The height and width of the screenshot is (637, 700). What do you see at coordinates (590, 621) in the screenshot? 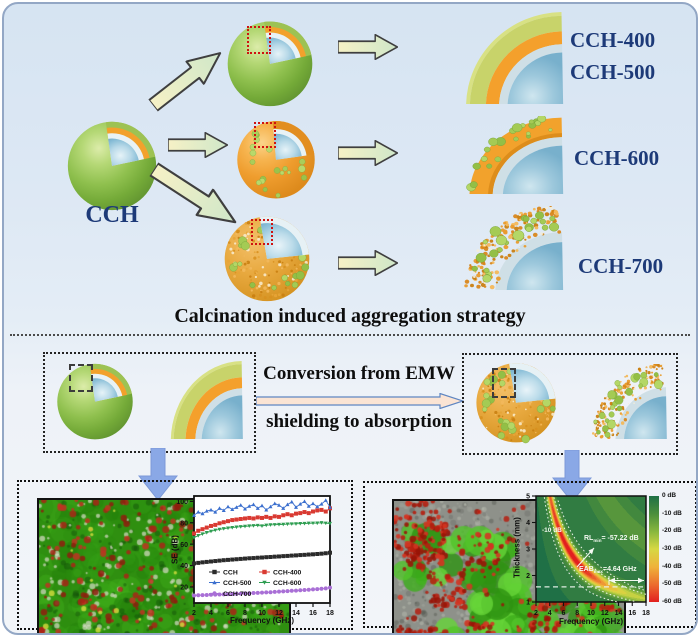
I see `hm-xlabel: Frequency (GHz)` at bounding box center [590, 621].